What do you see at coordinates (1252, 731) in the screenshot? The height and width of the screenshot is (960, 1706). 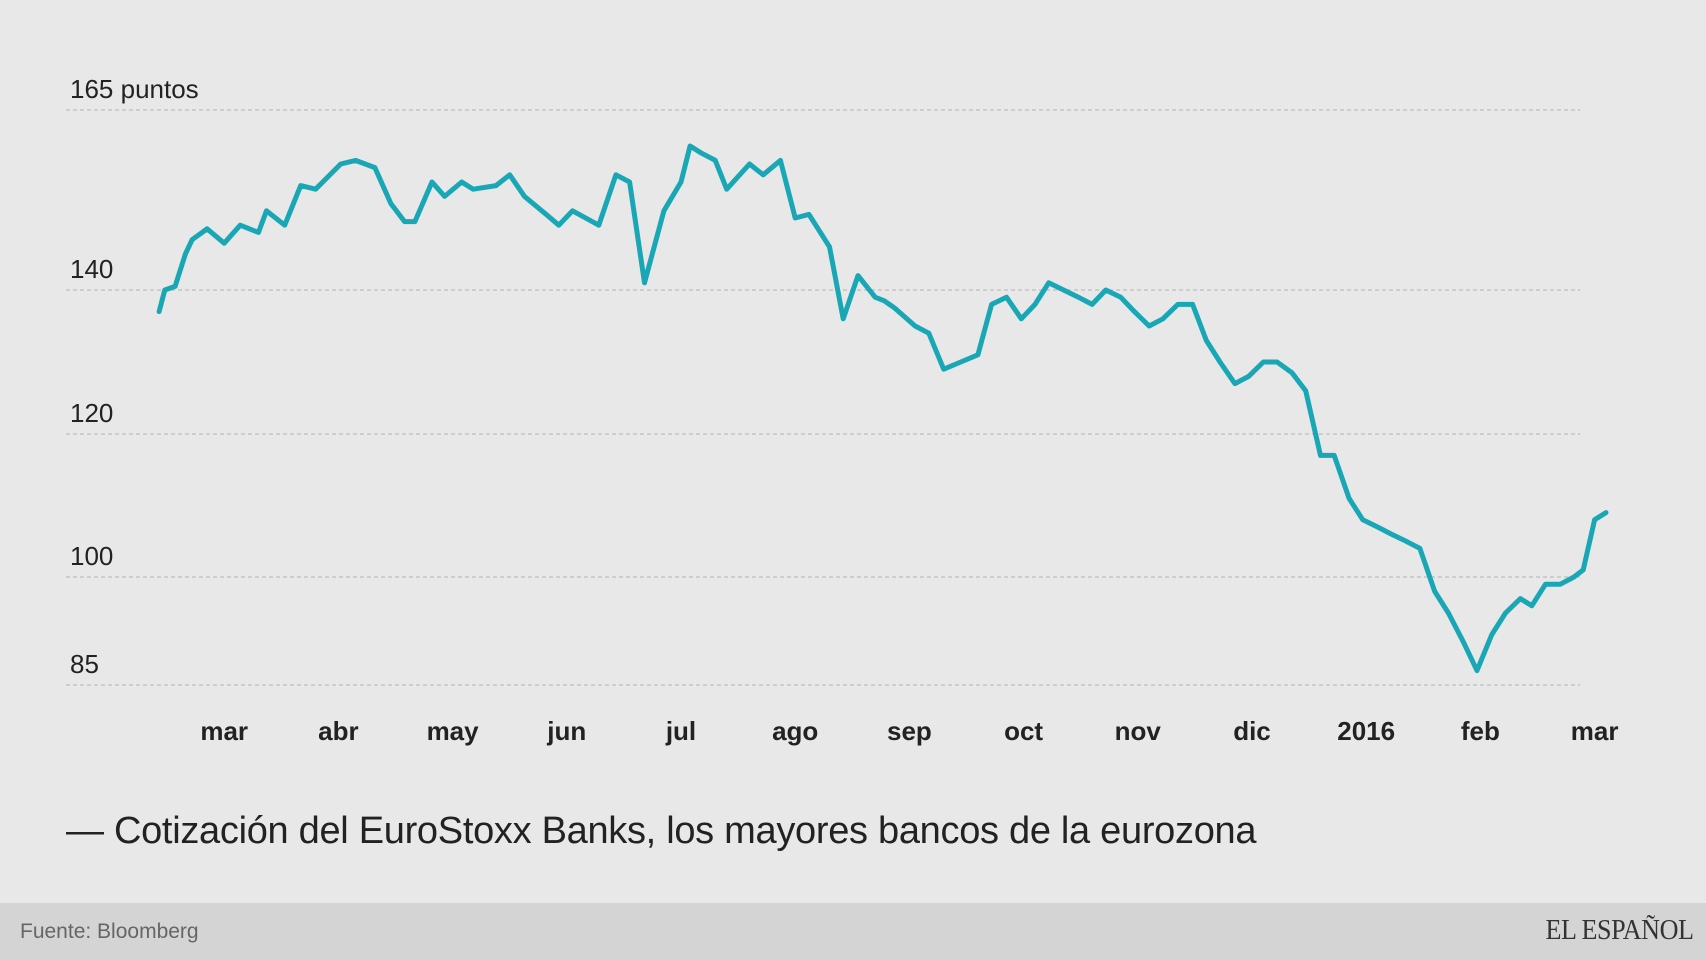 I see `x-tick-label: dic` at bounding box center [1252, 731].